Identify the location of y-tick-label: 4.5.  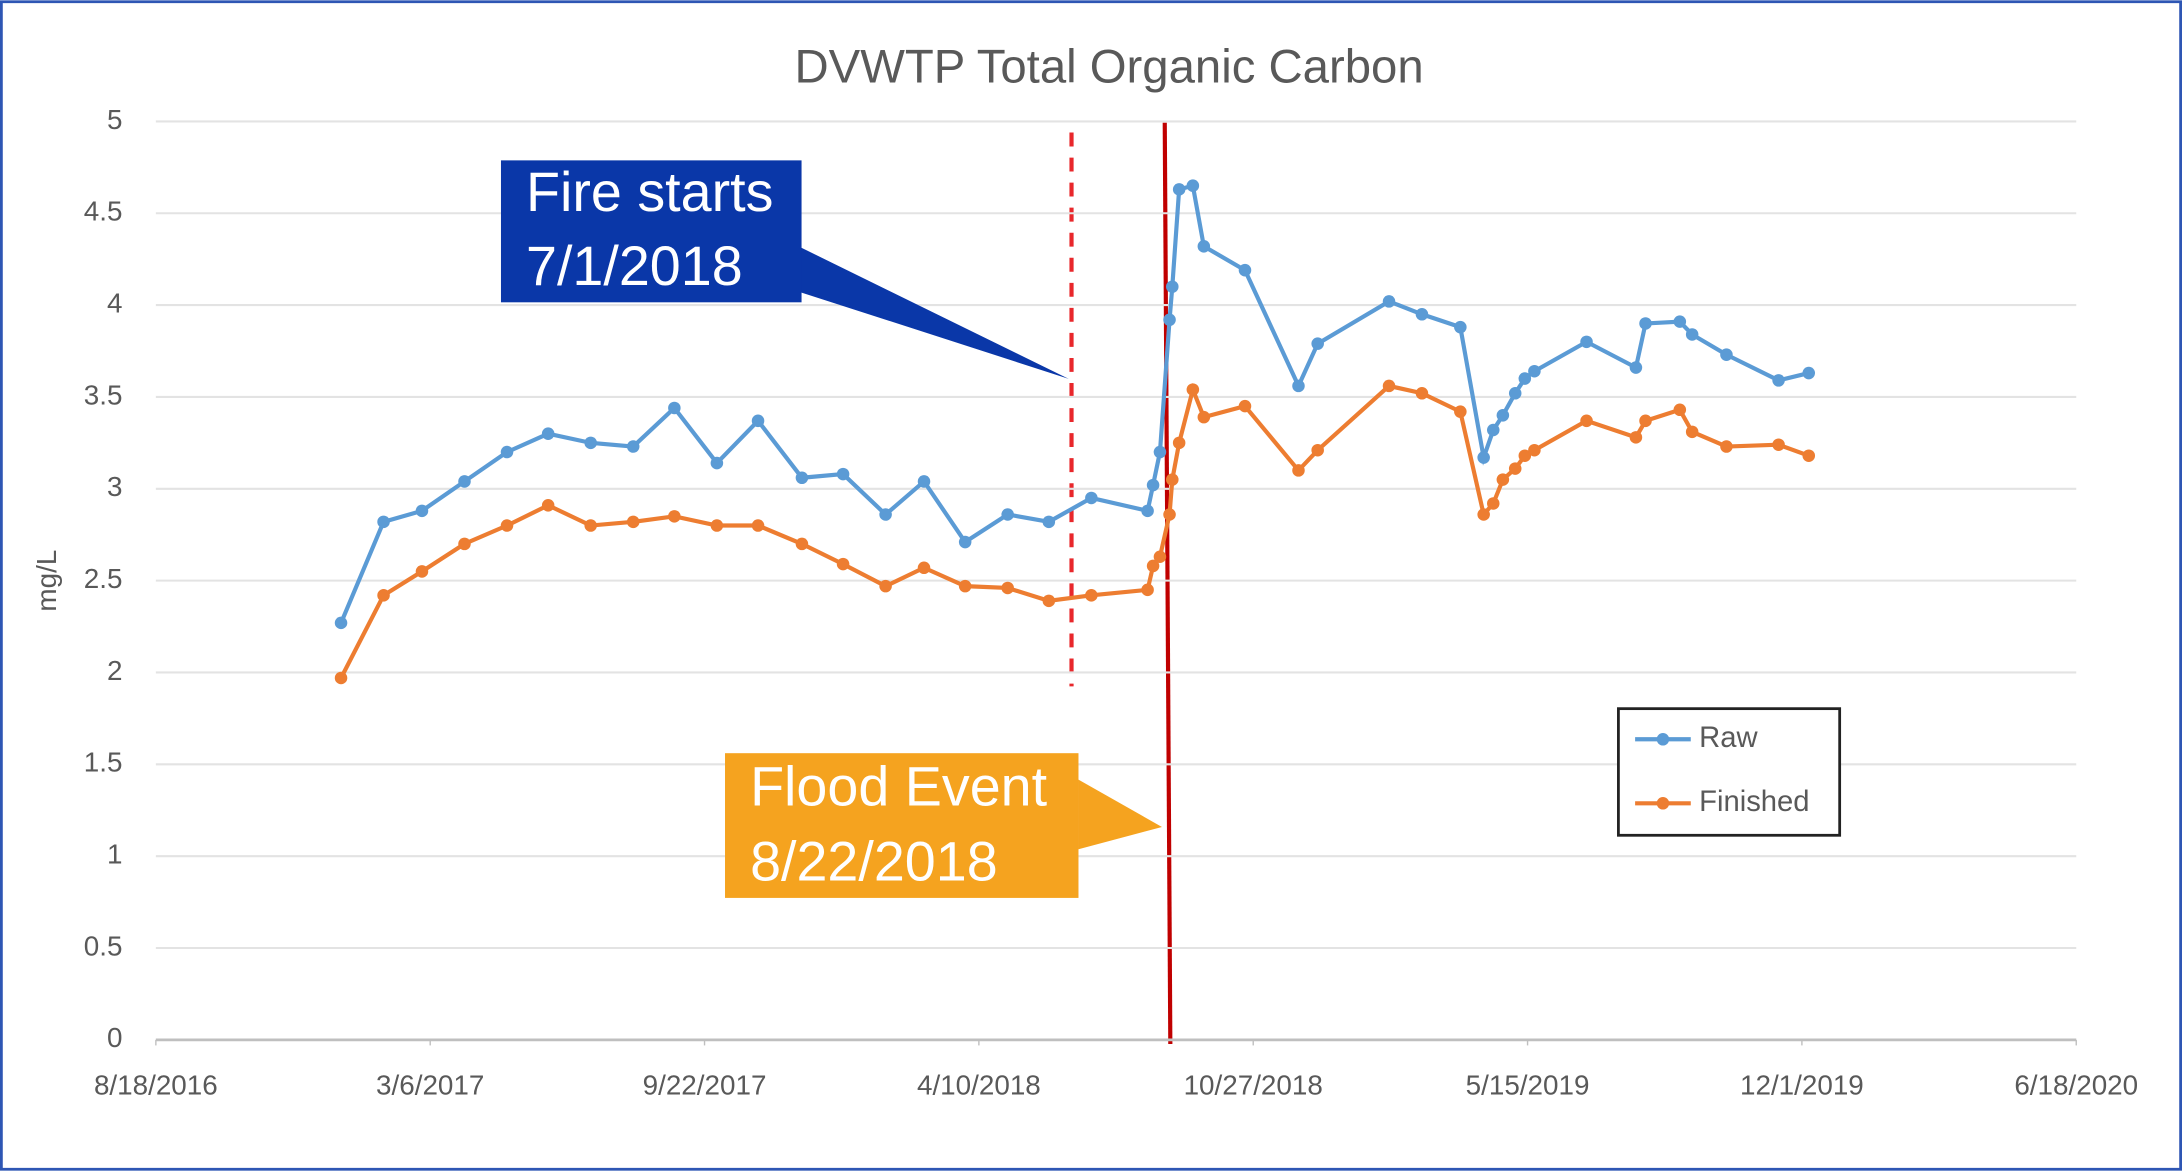
(103, 211).